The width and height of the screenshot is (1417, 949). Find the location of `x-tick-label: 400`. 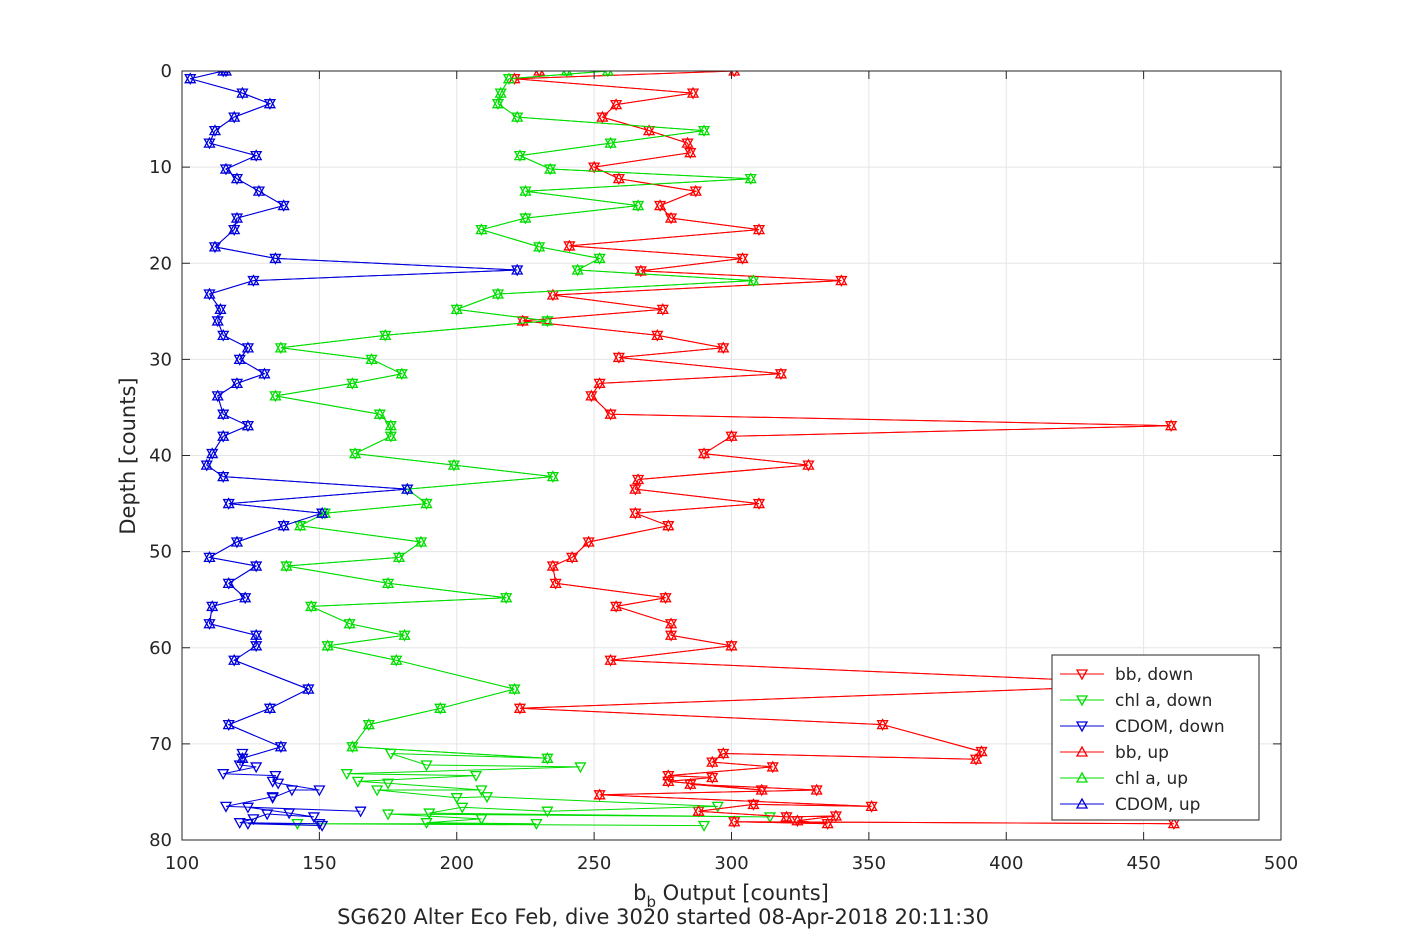

x-tick-label: 400 is located at coordinates (1006, 863).